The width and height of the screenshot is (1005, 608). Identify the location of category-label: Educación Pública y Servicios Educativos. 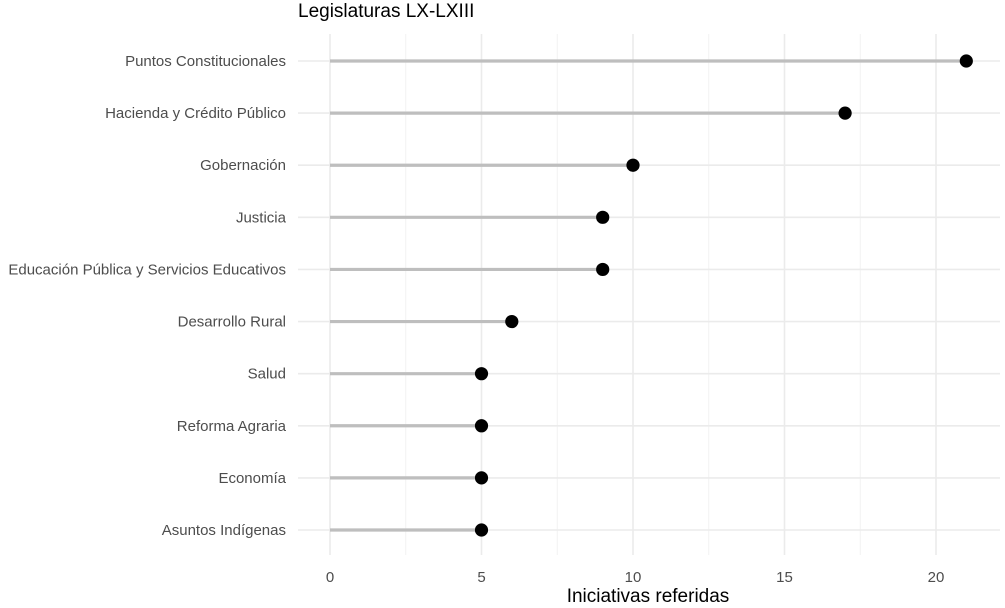
(147, 269).